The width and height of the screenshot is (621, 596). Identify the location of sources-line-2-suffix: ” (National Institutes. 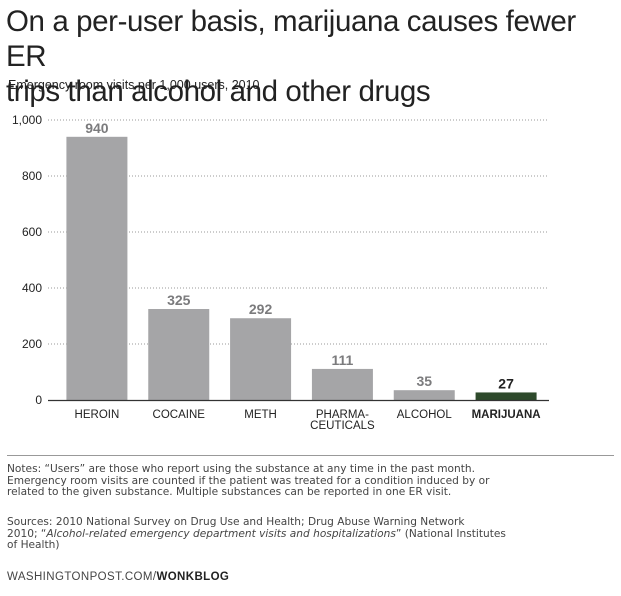
(450, 533).